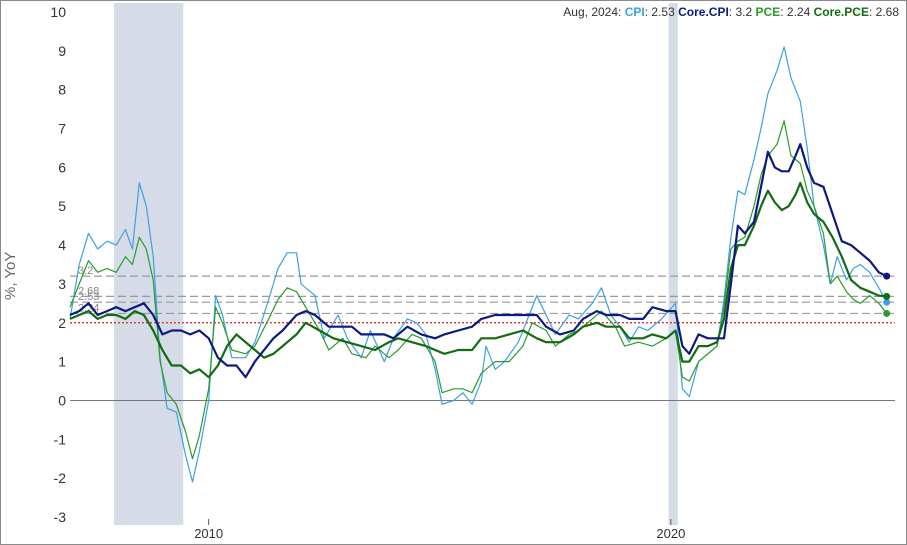  What do you see at coordinates (887, 313) in the screenshot?
I see `end-point-pce` at bounding box center [887, 313].